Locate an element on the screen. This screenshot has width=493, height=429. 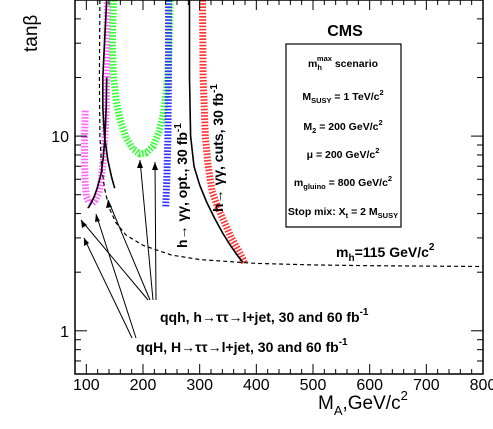
mgluino-label: mgluino = 800 GeV/c2 is located at coordinates (343, 182).